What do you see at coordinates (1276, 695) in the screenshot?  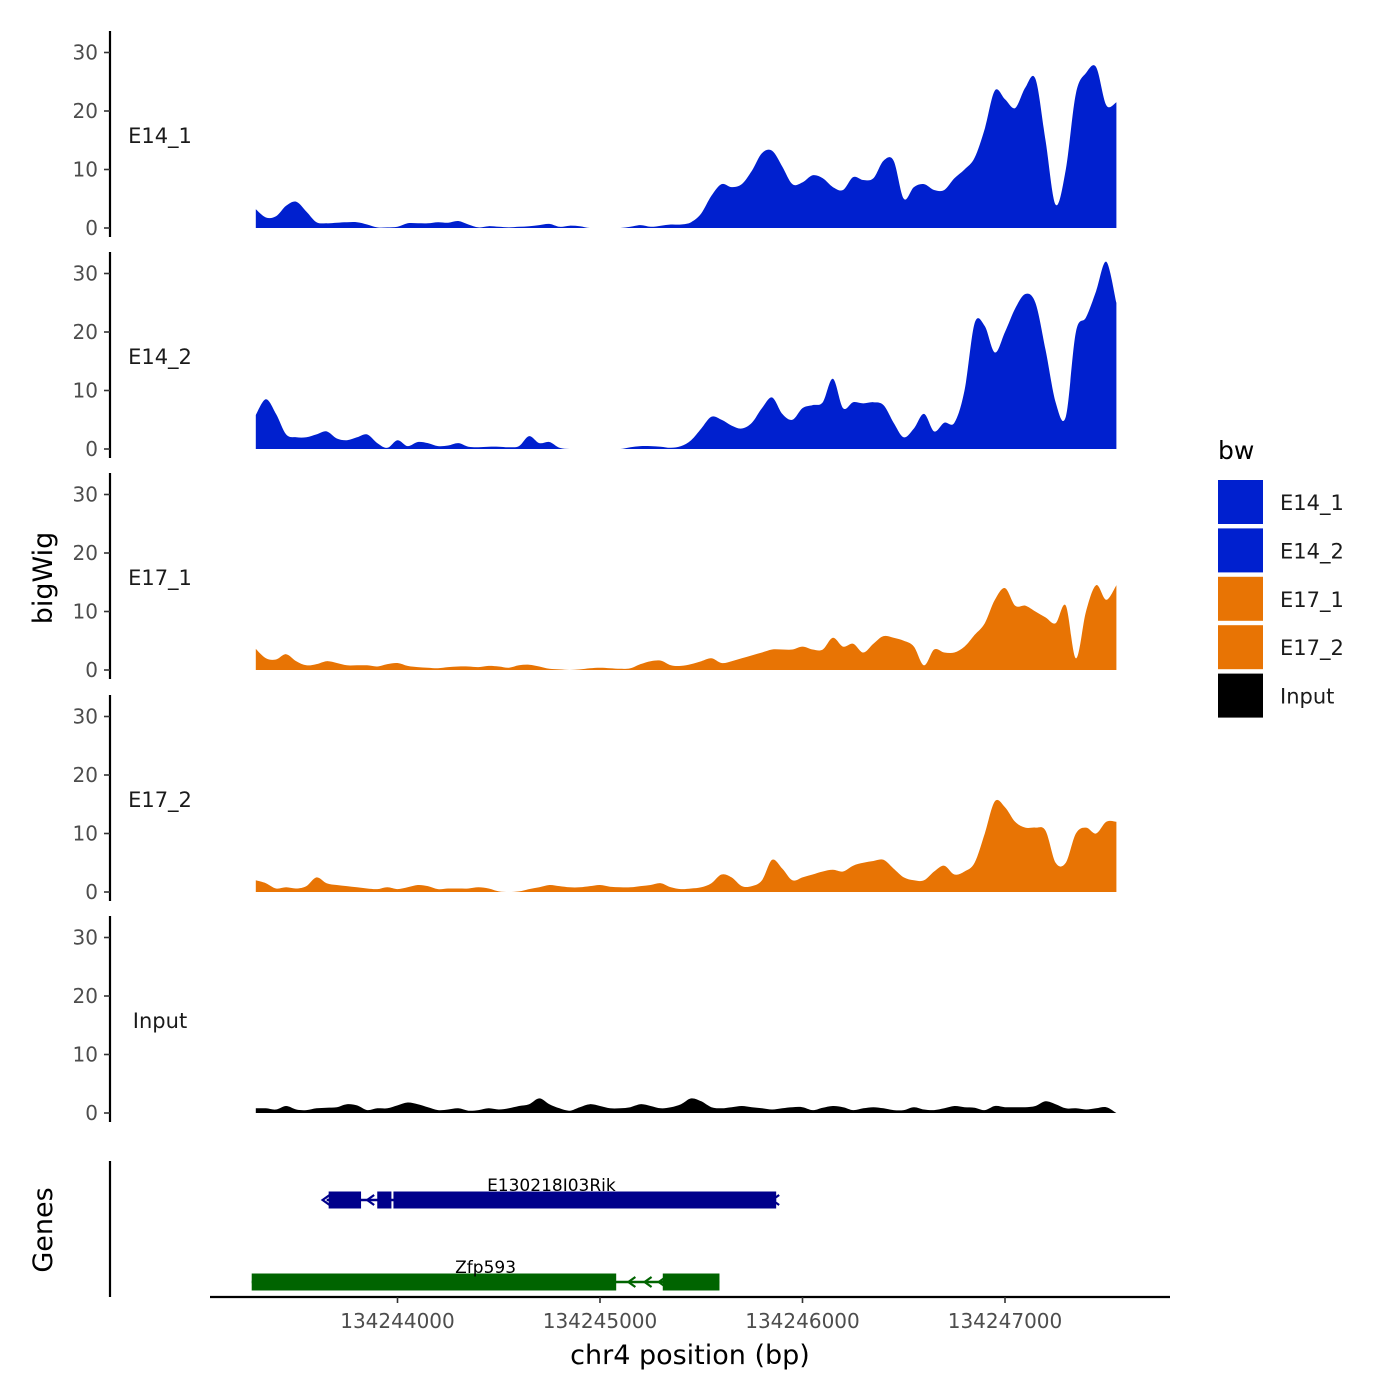 I see `legend-item-input: Input` at bounding box center [1276, 695].